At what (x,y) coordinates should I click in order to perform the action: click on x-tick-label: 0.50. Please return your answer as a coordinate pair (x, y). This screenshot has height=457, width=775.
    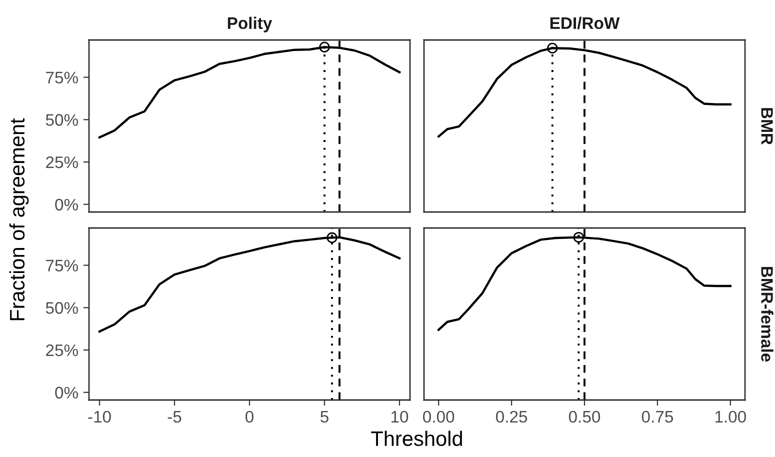
    Looking at the image, I should click on (584, 416).